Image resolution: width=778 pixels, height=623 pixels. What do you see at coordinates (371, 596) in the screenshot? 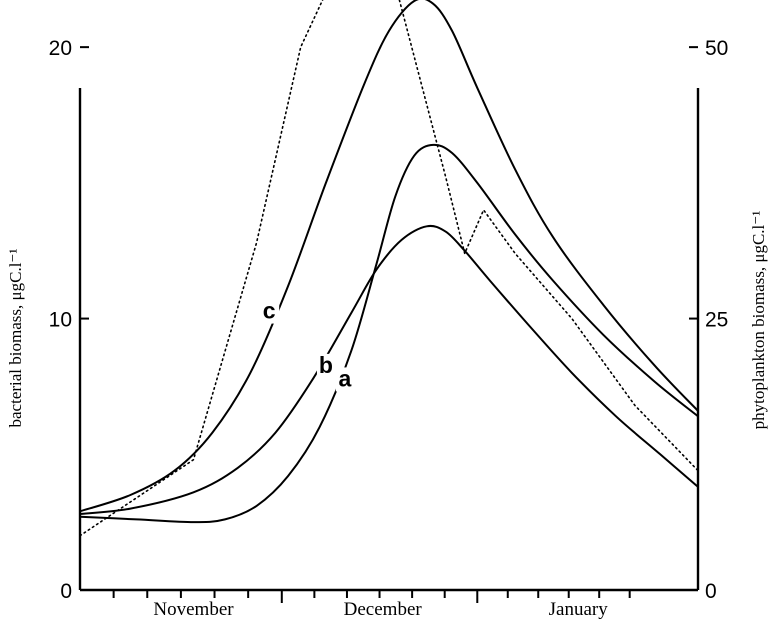
I see `x-ticks` at bounding box center [371, 596].